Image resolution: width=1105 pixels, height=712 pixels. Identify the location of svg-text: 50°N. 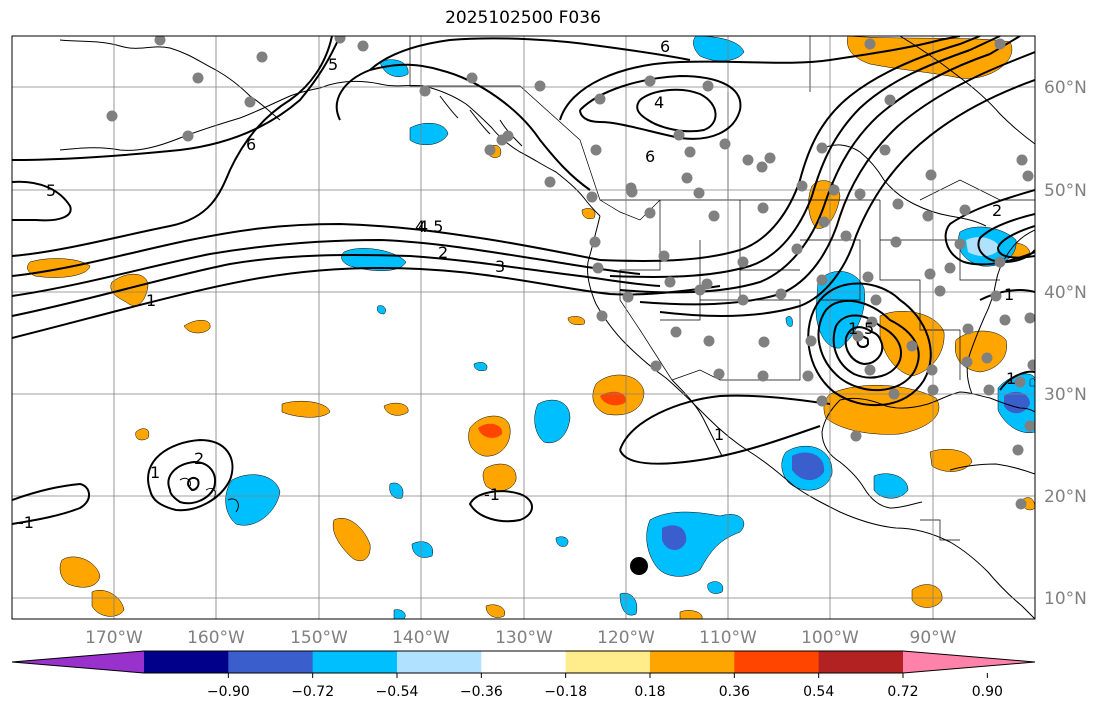
(1065, 191).